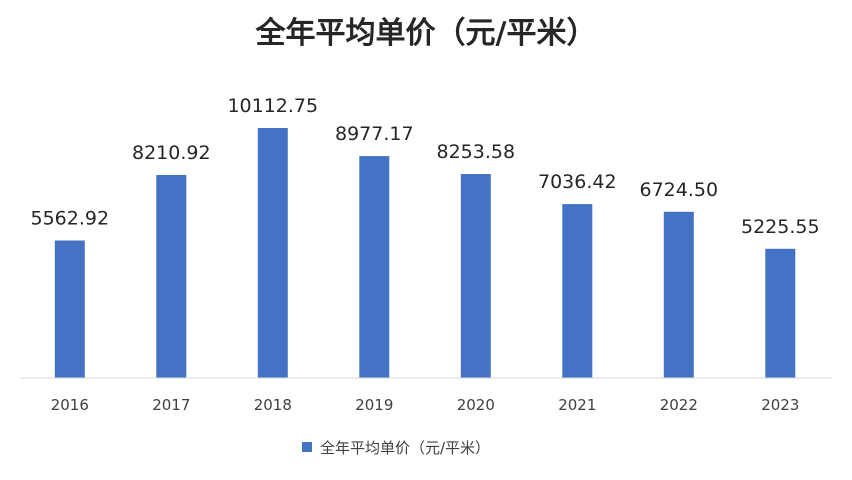  What do you see at coordinates (307, 447) in the screenshot?
I see `legend-swatch` at bounding box center [307, 447].